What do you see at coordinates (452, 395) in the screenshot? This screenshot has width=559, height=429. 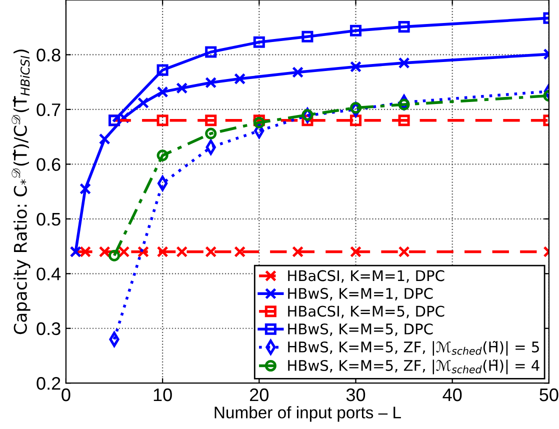 I see `x-tick-label: 40` at bounding box center [452, 395].